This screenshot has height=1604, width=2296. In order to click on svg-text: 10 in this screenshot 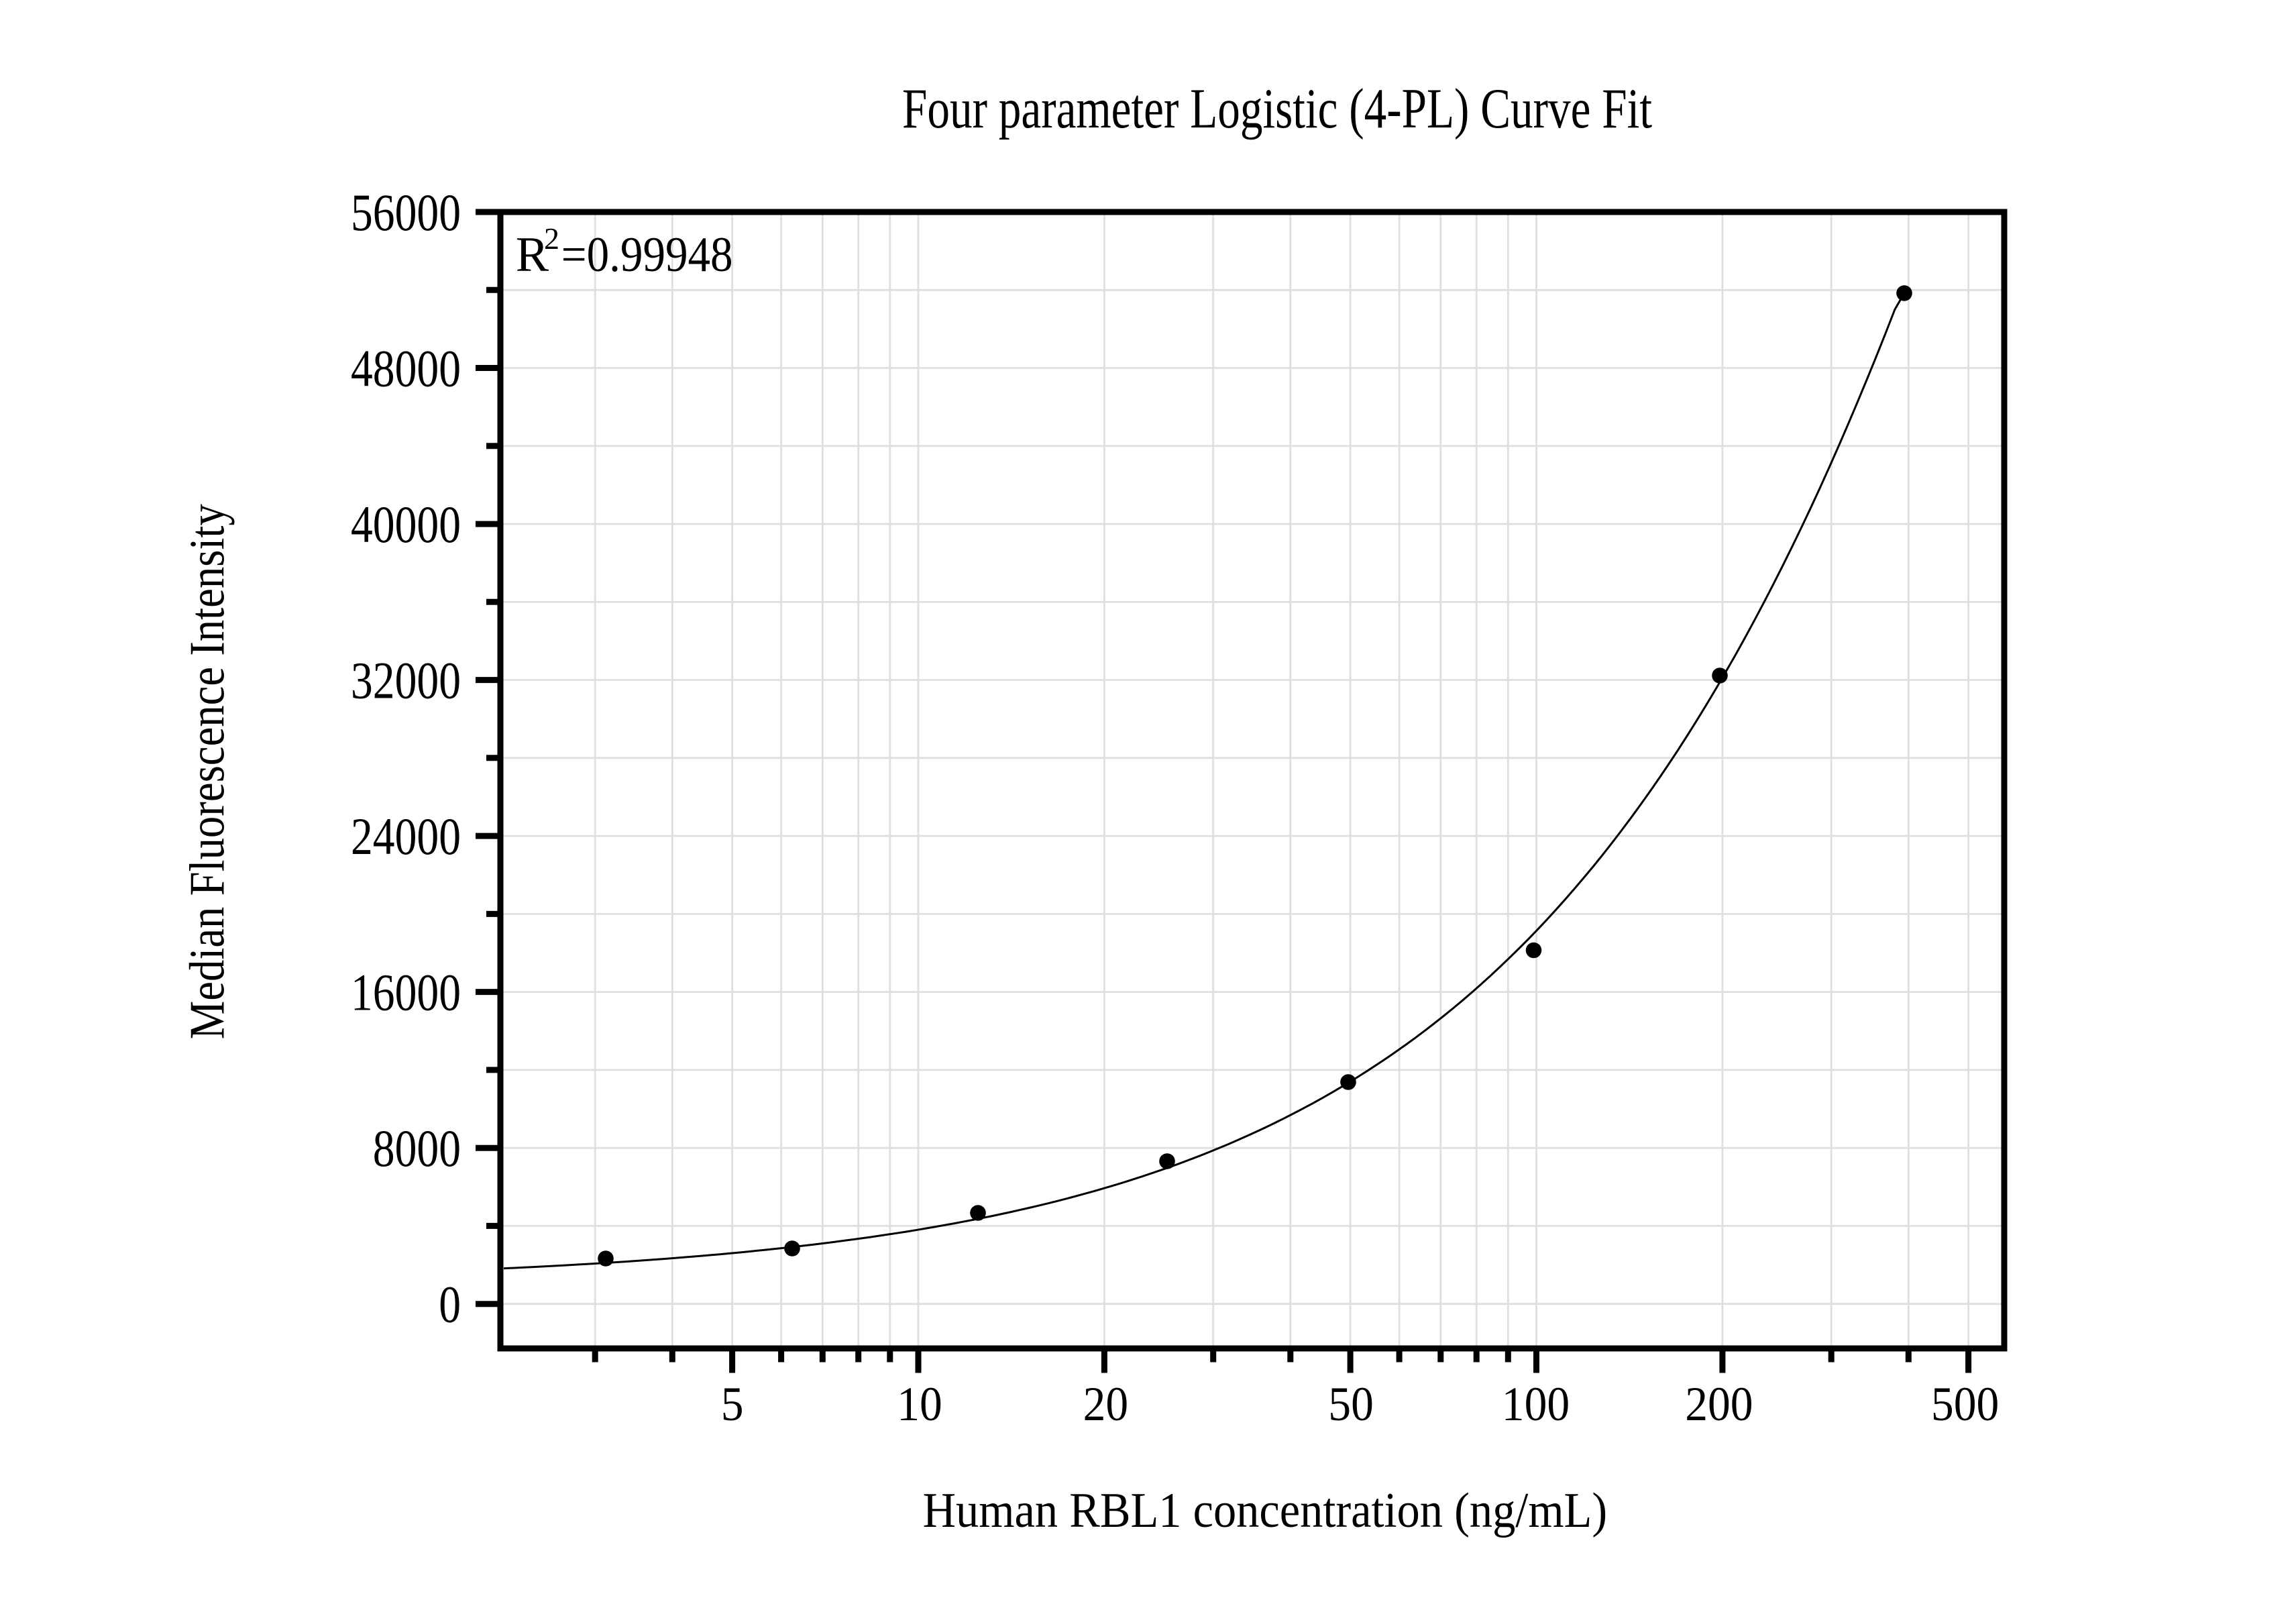, I will do `click(919, 1404)`.